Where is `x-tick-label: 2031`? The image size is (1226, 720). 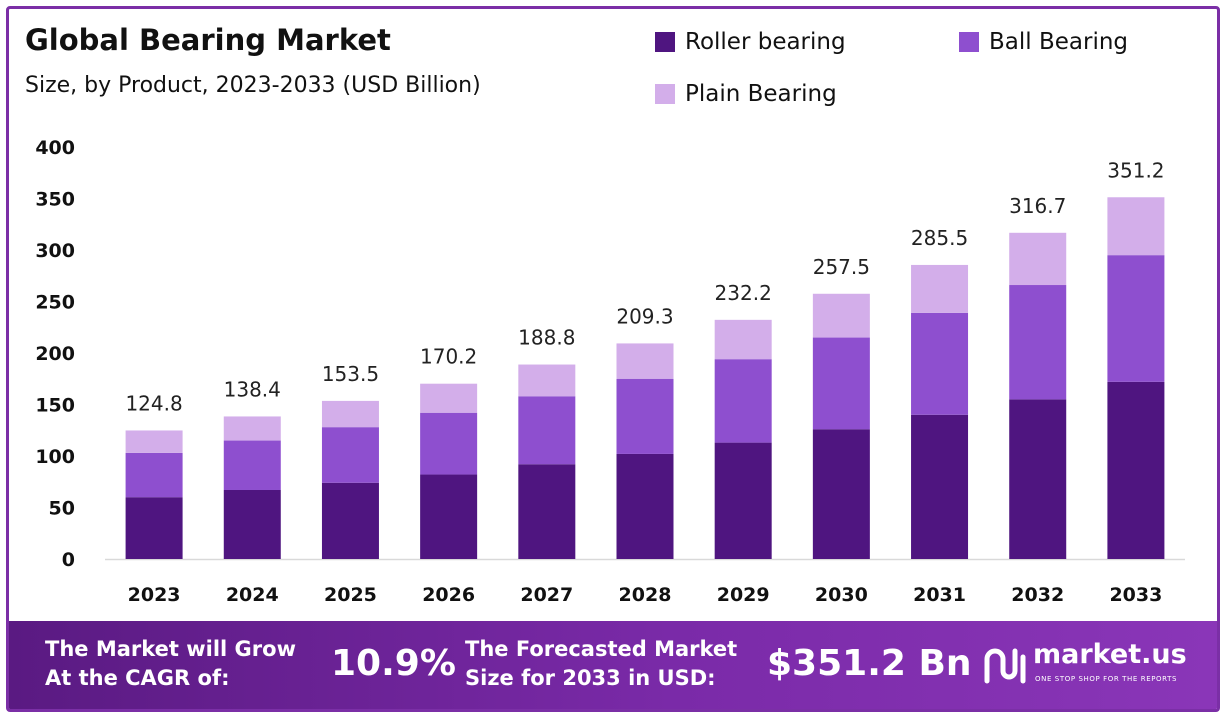 x-tick-label: 2031 is located at coordinates (939, 595).